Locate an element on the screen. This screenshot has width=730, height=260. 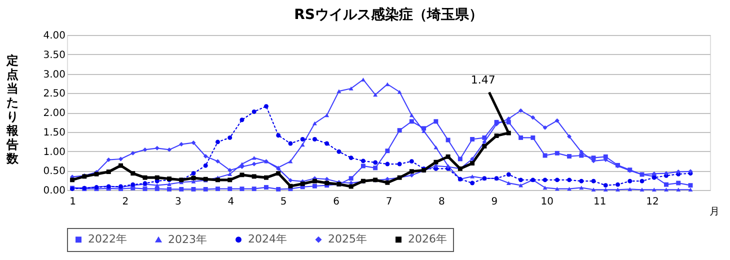
x-axis-title: 月 is located at coordinates (715, 212).